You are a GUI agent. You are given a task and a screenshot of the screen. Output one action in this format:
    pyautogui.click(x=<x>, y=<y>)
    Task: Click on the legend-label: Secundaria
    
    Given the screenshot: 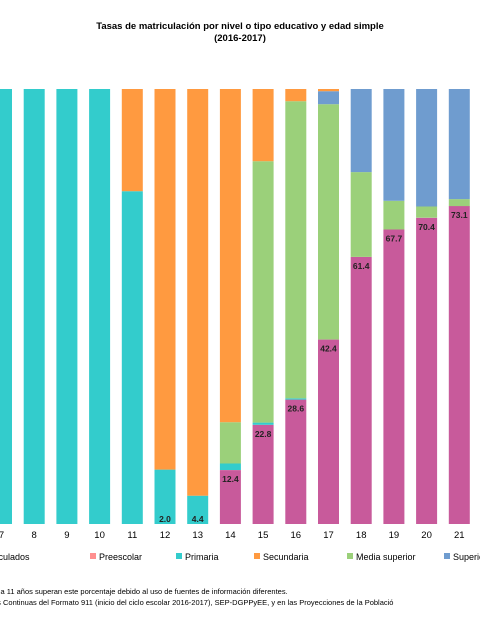 What is the action you would take?
    pyautogui.click(x=286, y=557)
    